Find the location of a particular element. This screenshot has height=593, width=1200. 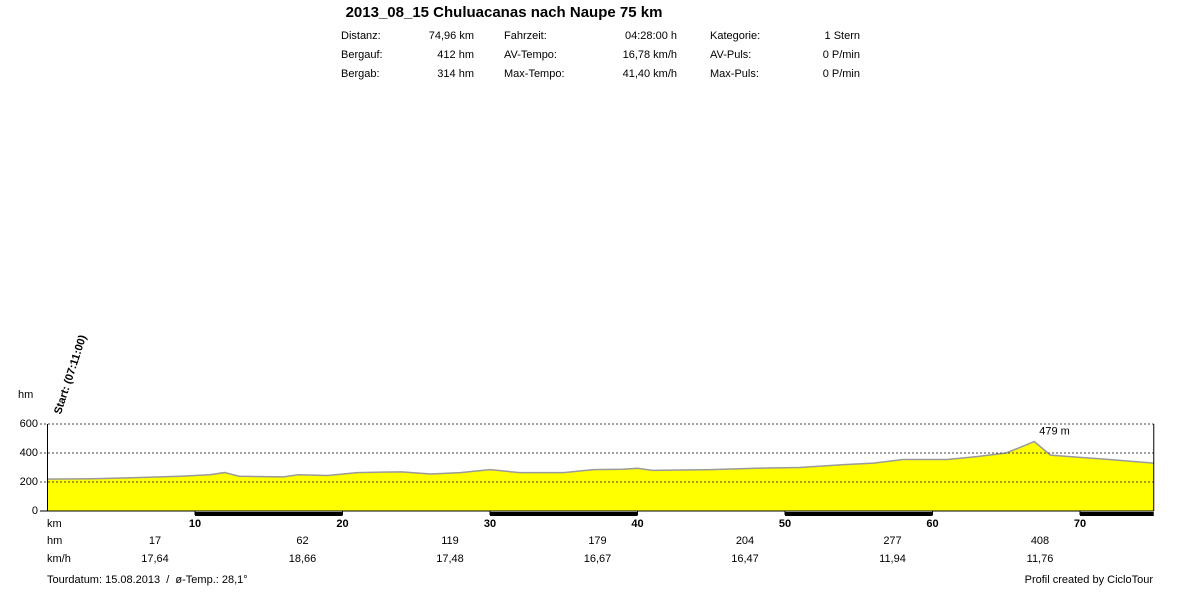

stat-label: AV-Puls: is located at coordinates (730, 55).